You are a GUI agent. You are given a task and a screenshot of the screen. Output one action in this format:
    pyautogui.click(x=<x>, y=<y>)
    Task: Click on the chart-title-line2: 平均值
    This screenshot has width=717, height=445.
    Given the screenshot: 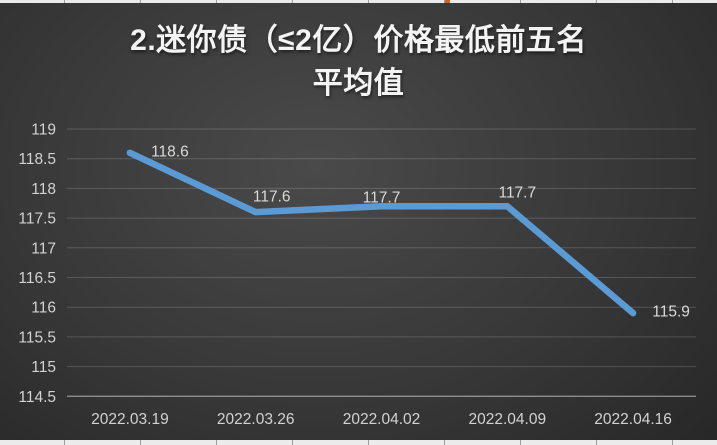 What is the action you would take?
    pyautogui.click(x=358, y=83)
    